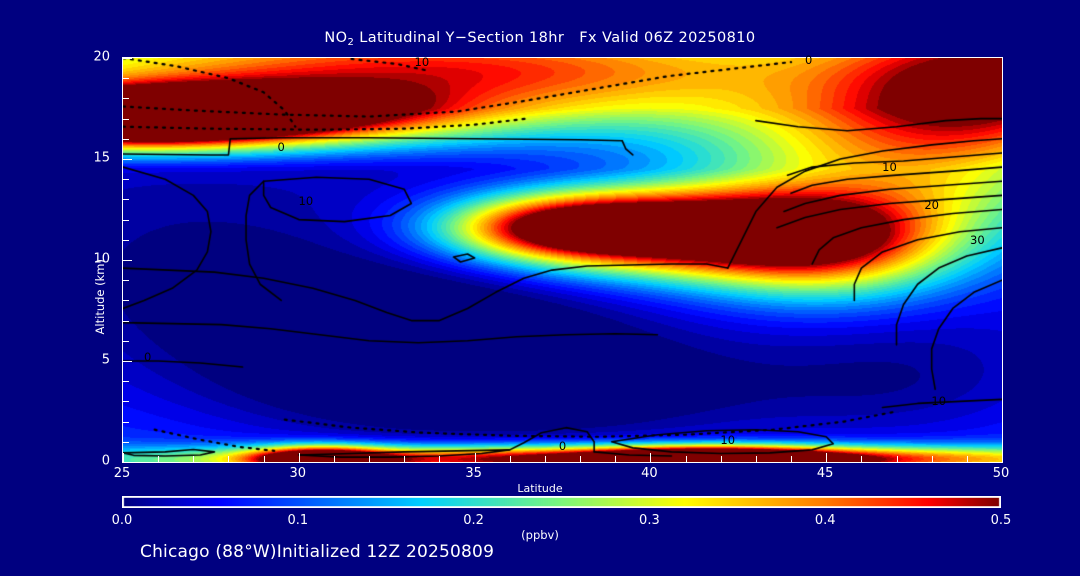 The image size is (1080, 576). Describe the element at coordinates (101, 259) in the screenshot. I see `y-axis-tick-label: 10` at that location.